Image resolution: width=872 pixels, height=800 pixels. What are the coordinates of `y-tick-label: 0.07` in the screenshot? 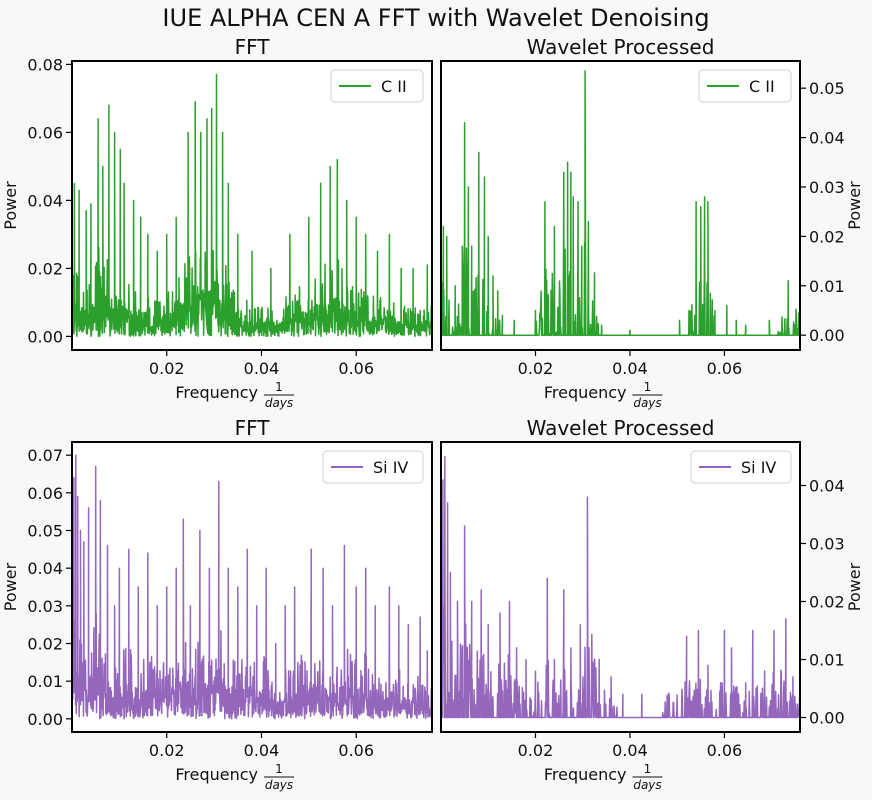 It's located at (45, 455).